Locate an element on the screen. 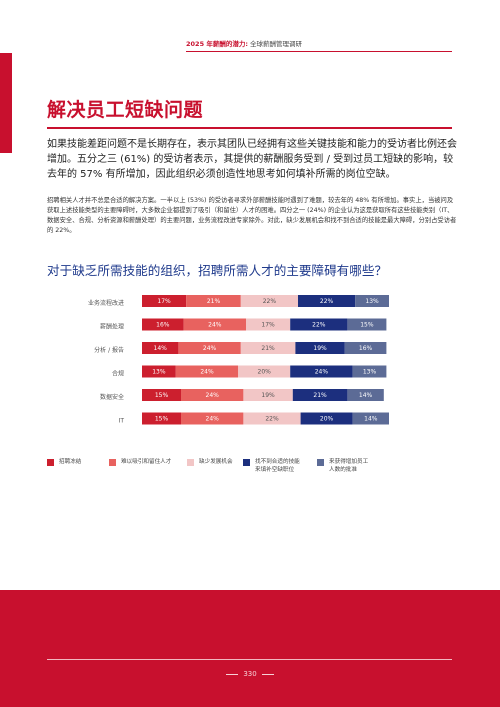  page-dash-right is located at coordinates (267, 674).